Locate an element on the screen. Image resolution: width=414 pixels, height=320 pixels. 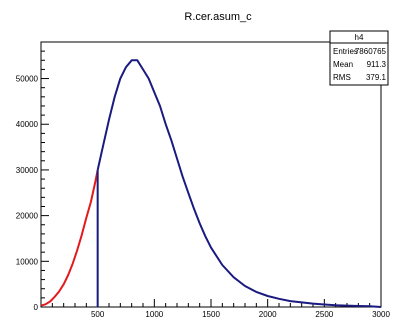
y-tick-label: 10000 is located at coordinates (27, 261).